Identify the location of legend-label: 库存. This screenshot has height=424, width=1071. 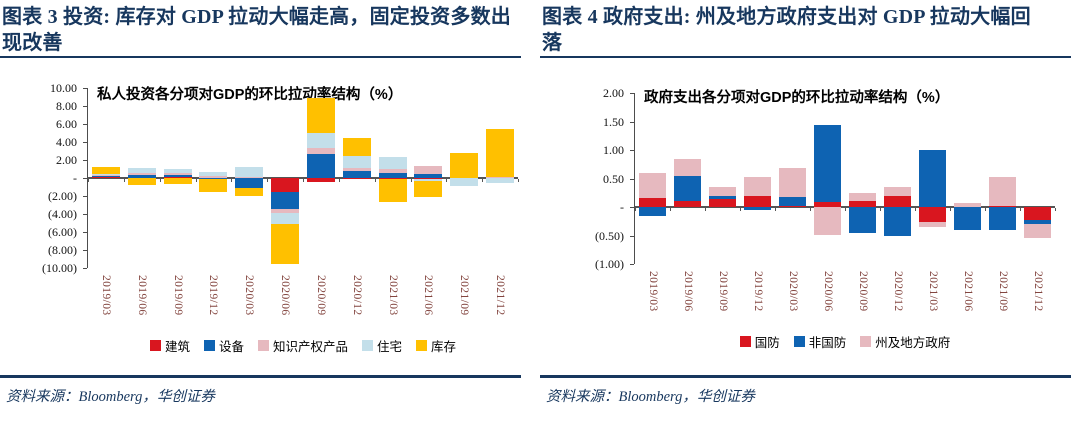
(444, 347).